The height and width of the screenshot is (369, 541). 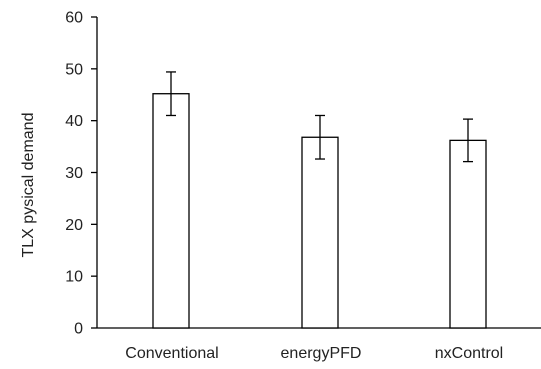 I want to click on error-bar-energyPFD, so click(x=320, y=137).